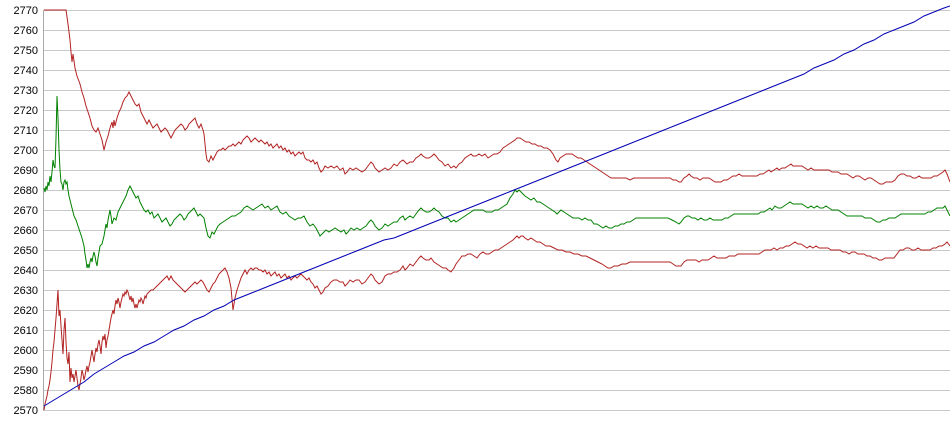 This screenshot has height=435, width=950. What do you see at coordinates (26, 131) in the screenshot?
I see `y-axis-label: 2710` at bounding box center [26, 131].